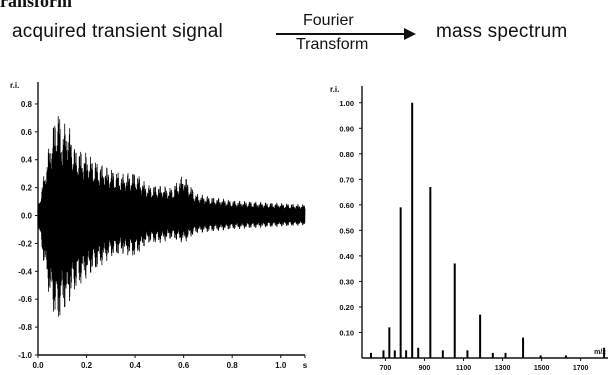  What do you see at coordinates (25, 327) in the screenshot?
I see `y-tick-label: -0.8` at bounding box center [25, 327].